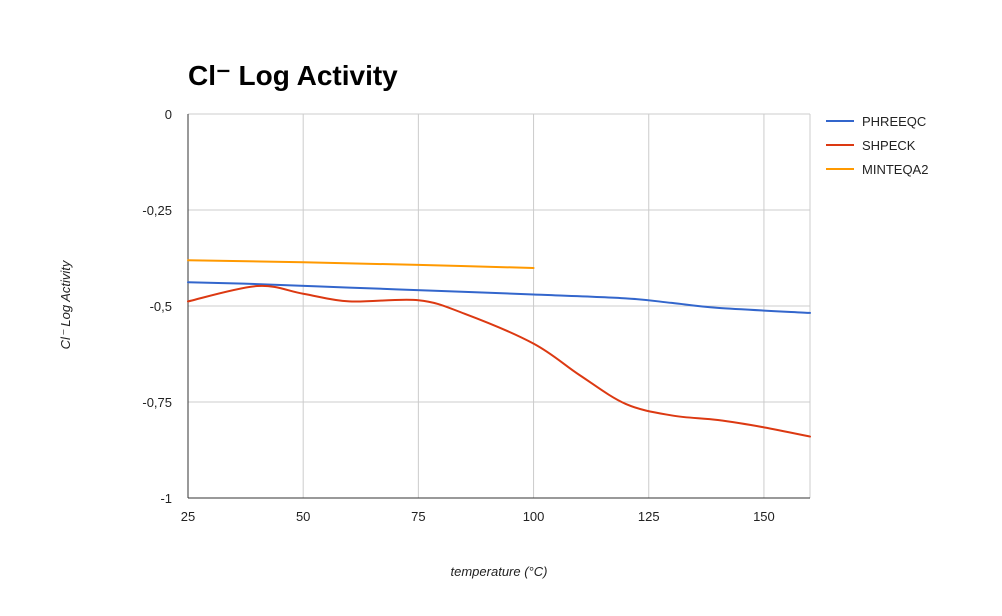  Describe the element at coordinates (895, 169) in the screenshot. I see `legend-label: MINTEQA2` at that location.